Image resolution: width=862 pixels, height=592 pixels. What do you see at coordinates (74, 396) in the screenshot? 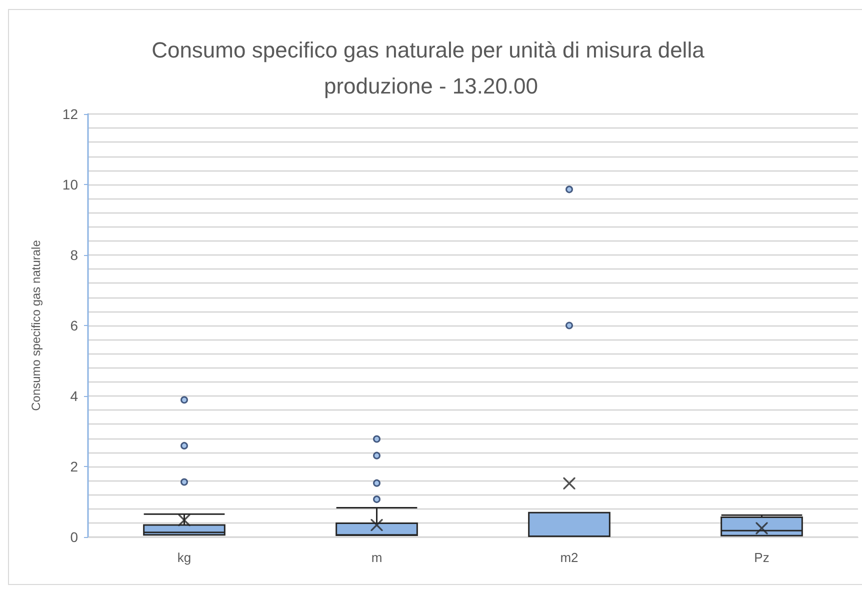
I see `y-tick-label: 4` at bounding box center [74, 396].